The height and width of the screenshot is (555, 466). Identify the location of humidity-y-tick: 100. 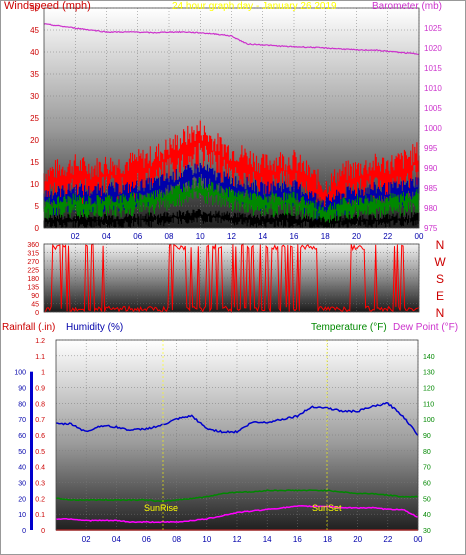
(20, 373).